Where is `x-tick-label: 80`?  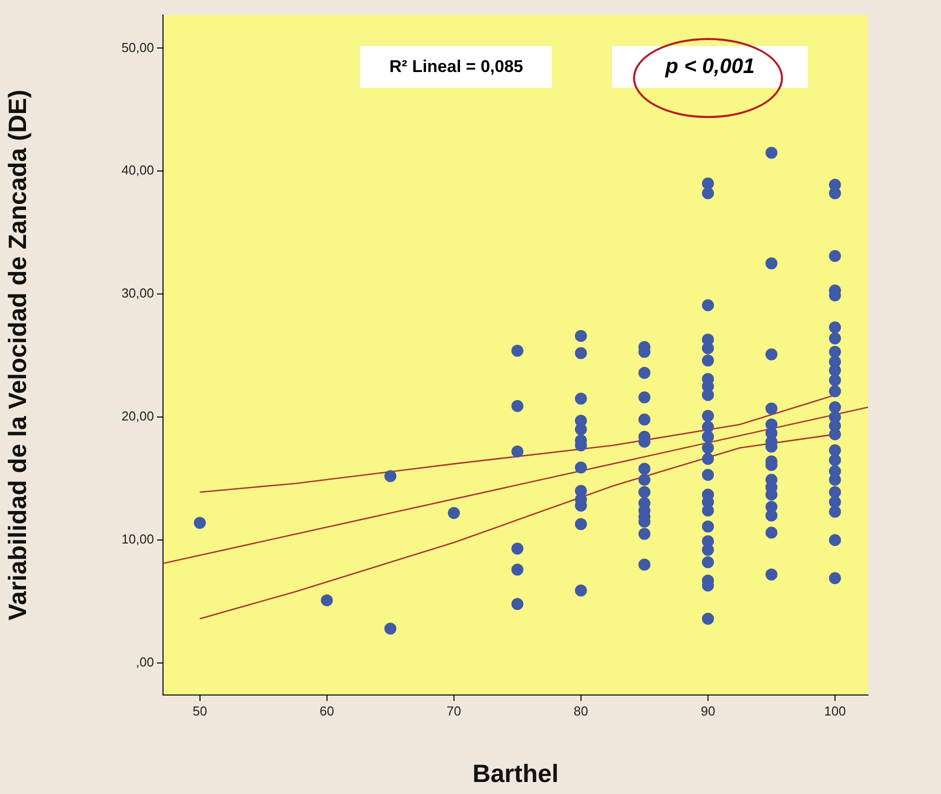
x-tick-label: 80 is located at coordinates (581, 710).